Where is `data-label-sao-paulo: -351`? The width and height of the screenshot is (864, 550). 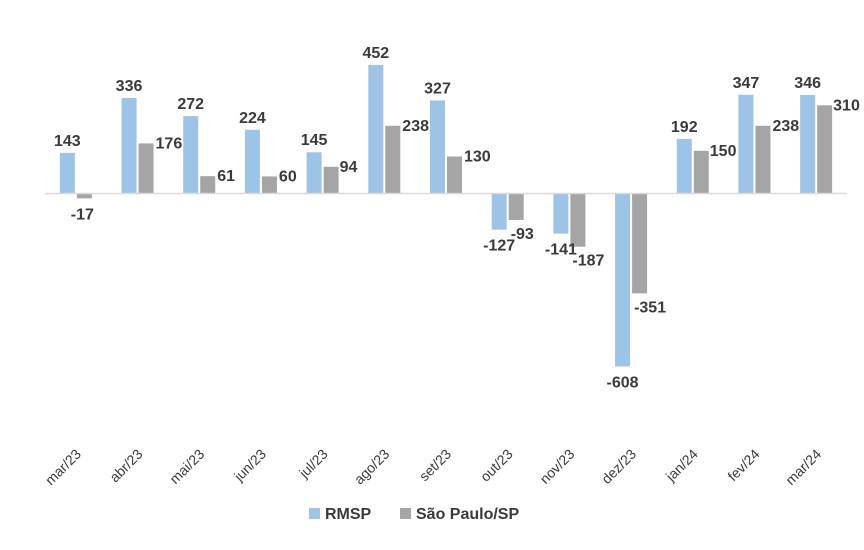
data-label-sao-paulo: -351 is located at coordinates (650, 307).